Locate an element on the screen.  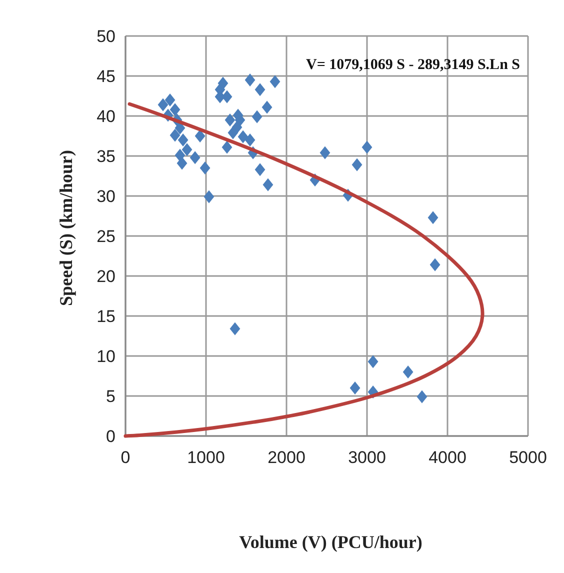
y-tick-label: 15 is located at coordinates (106, 316).